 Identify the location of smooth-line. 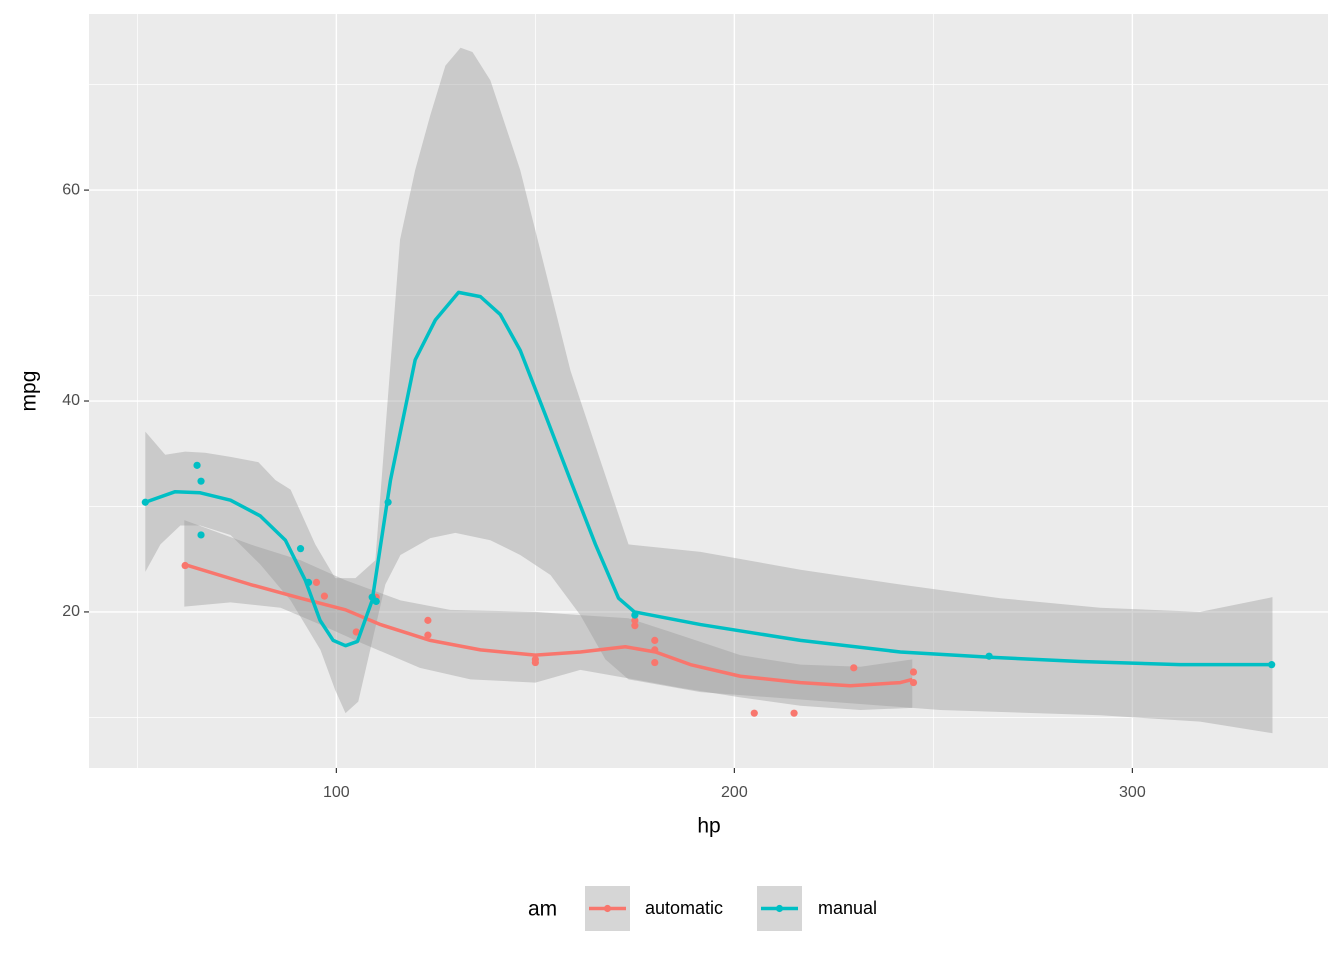
(548, 625).